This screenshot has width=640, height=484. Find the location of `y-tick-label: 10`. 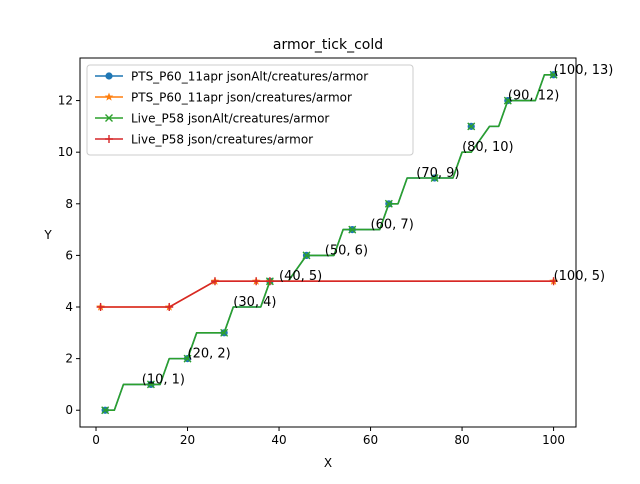

y-tick-label: 10 is located at coordinates (65, 152).